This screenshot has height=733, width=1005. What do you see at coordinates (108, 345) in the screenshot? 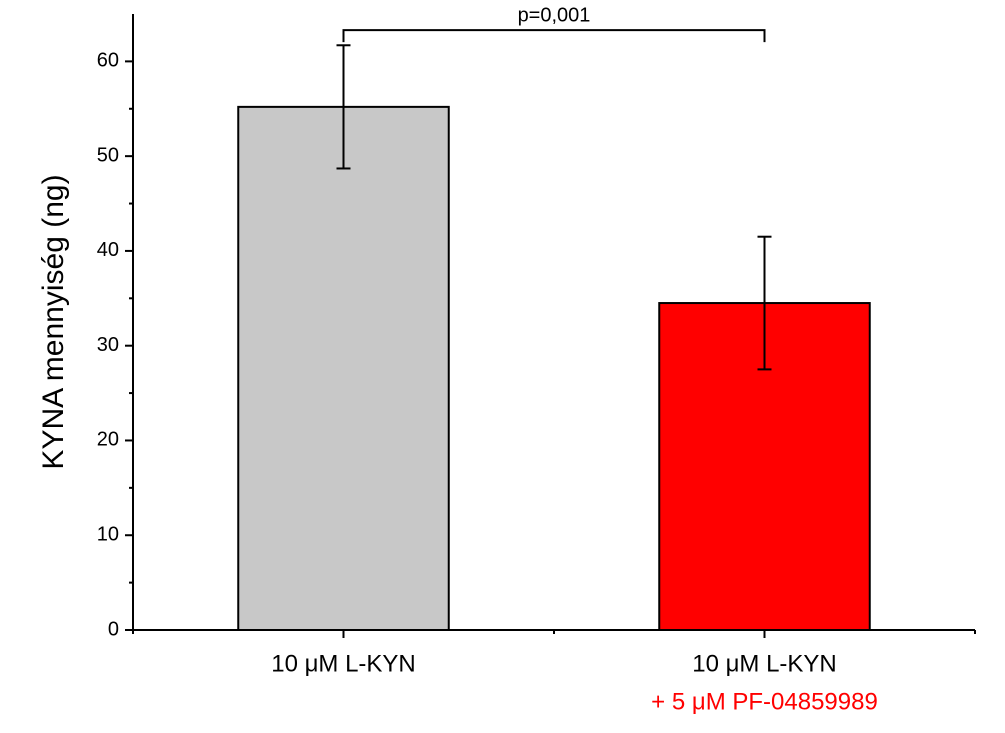
I see `y-tick-label: 30` at bounding box center [108, 345].